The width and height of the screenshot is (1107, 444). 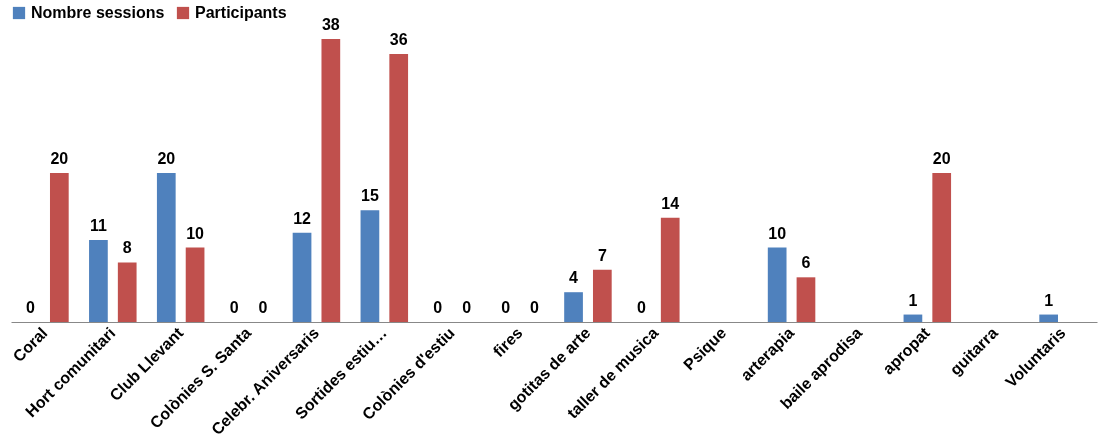 What do you see at coordinates (98, 226) in the screenshot?
I see `data-label: 11` at bounding box center [98, 226].